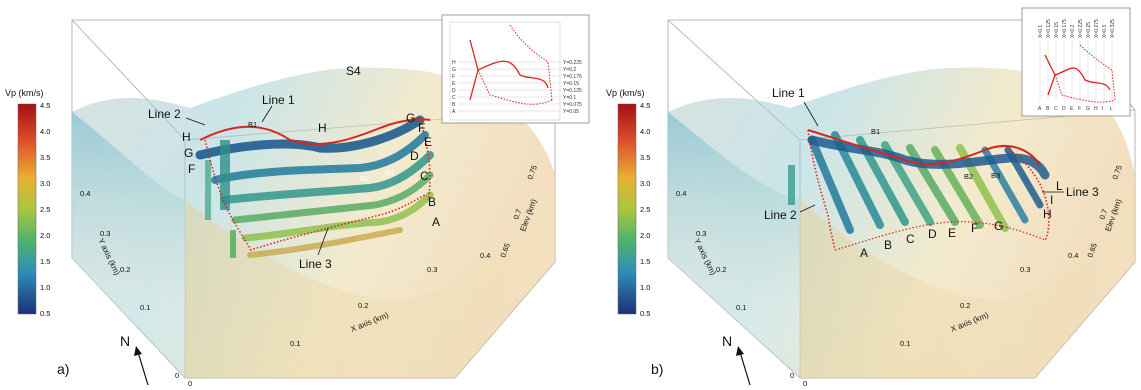  What do you see at coordinates (414, 156) in the screenshot?
I see `label-letter: D` at bounding box center [414, 156].